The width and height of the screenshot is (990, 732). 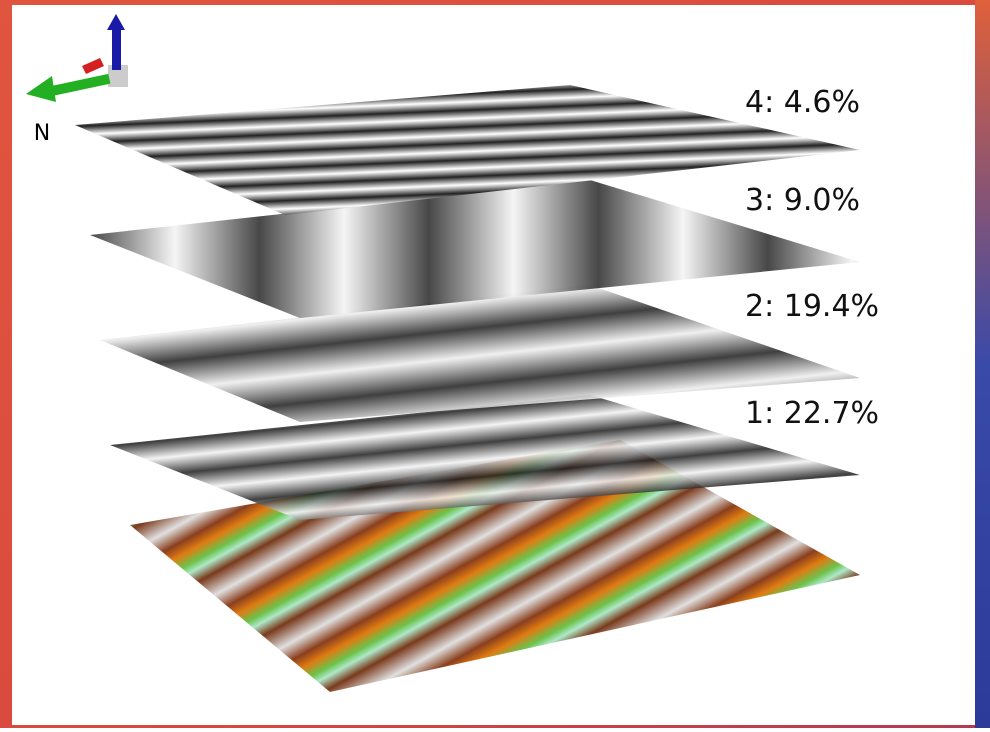 What do you see at coordinates (116, 49) in the screenshot?
I see `z-axis` at bounding box center [116, 49].